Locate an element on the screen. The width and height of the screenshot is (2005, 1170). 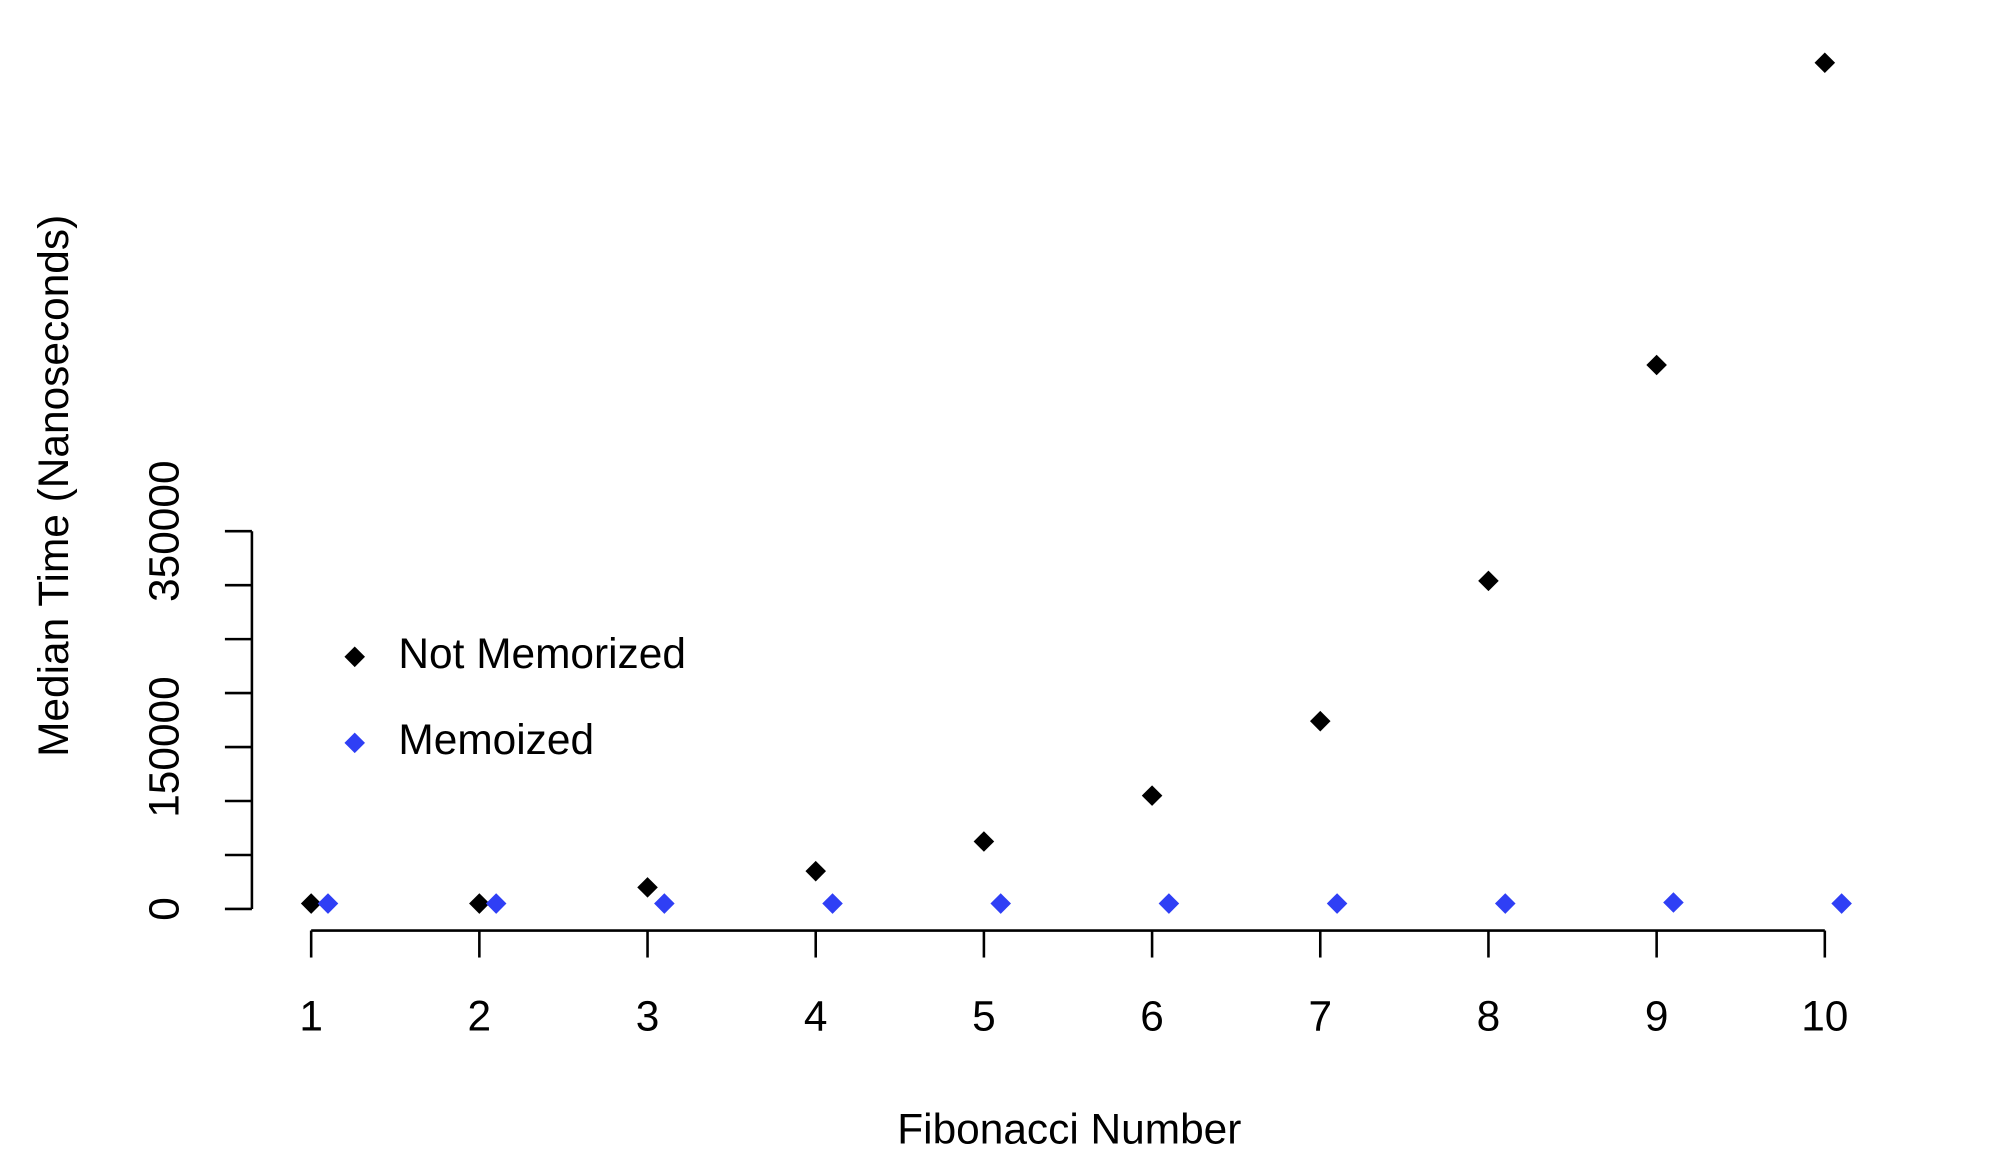
x-tick-label: 9 is located at coordinates (1657, 1015).